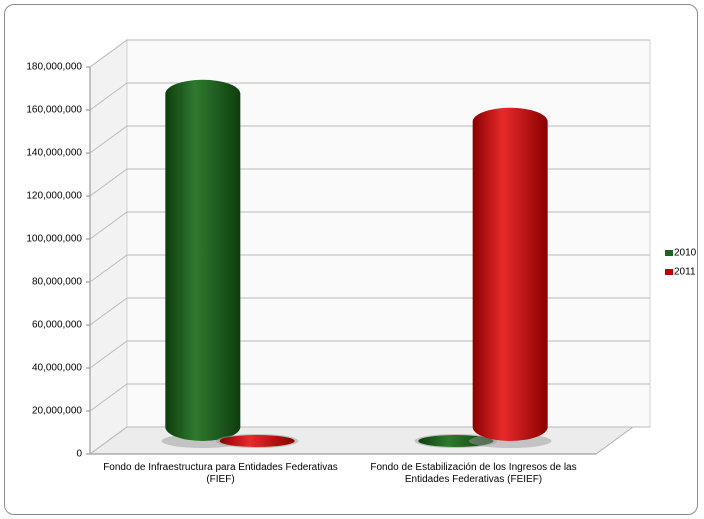 This screenshot has width=704, height=519. What do you see at coordinates (79, 454) in the screenshot?
I see `y-tick-label: 0` at bounding box center [79, 454].